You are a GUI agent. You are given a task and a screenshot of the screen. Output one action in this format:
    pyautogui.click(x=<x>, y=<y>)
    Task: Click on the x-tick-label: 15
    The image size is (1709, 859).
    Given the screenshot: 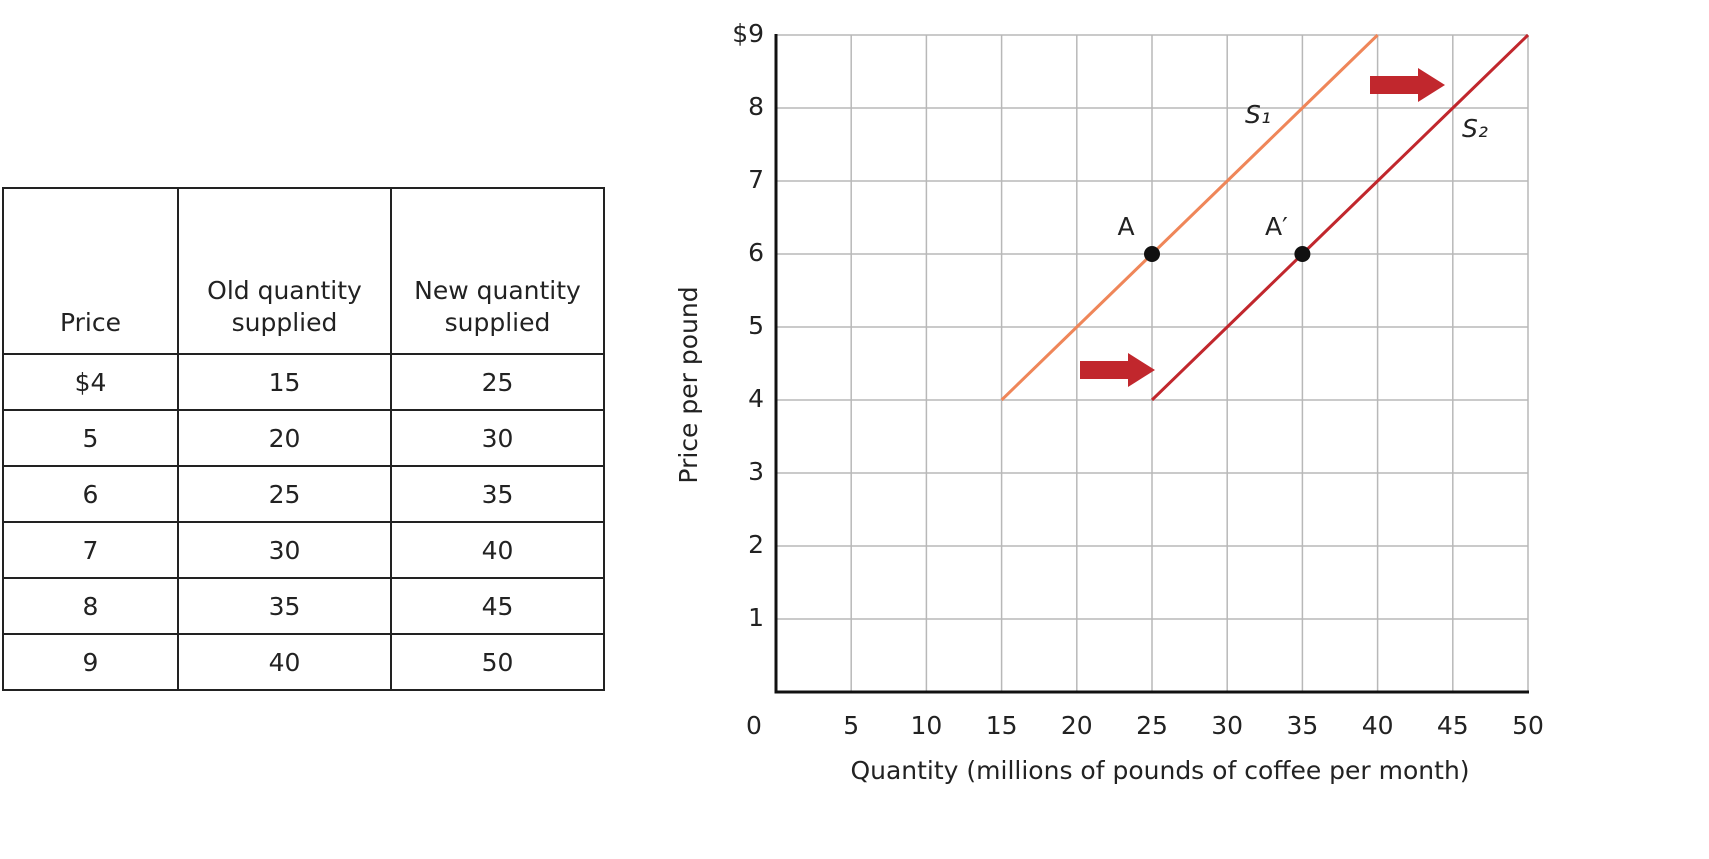 What is the action you would take?
    pyautogui.click(x=1002, y=725)
    